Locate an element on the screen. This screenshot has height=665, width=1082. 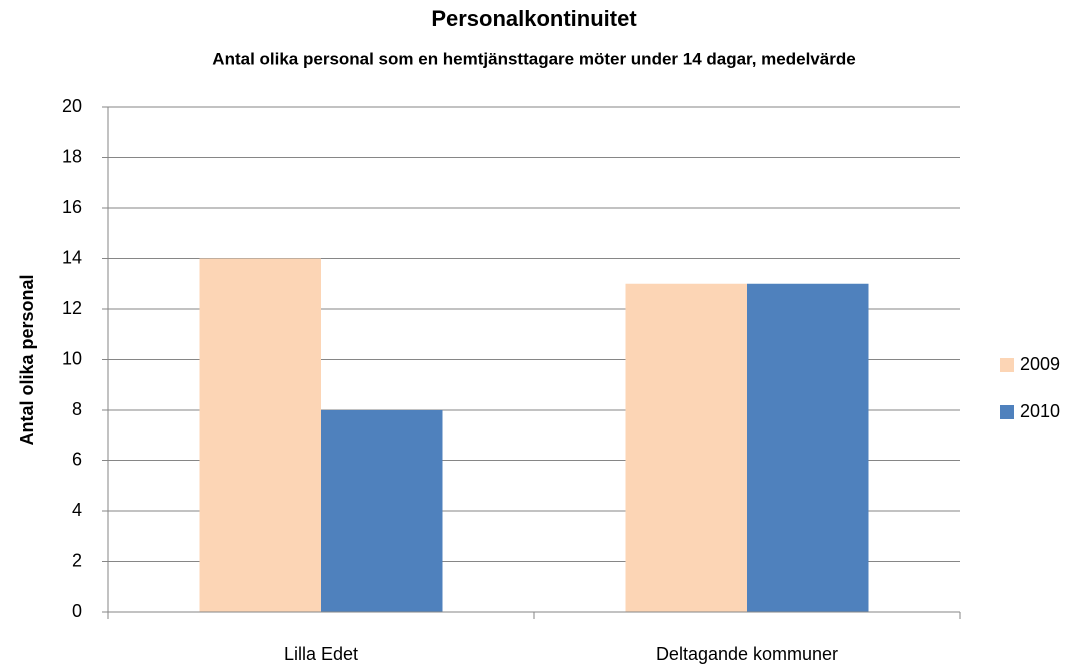
y-axis-label: Antal olika personal is located at coordinates (27, 359).